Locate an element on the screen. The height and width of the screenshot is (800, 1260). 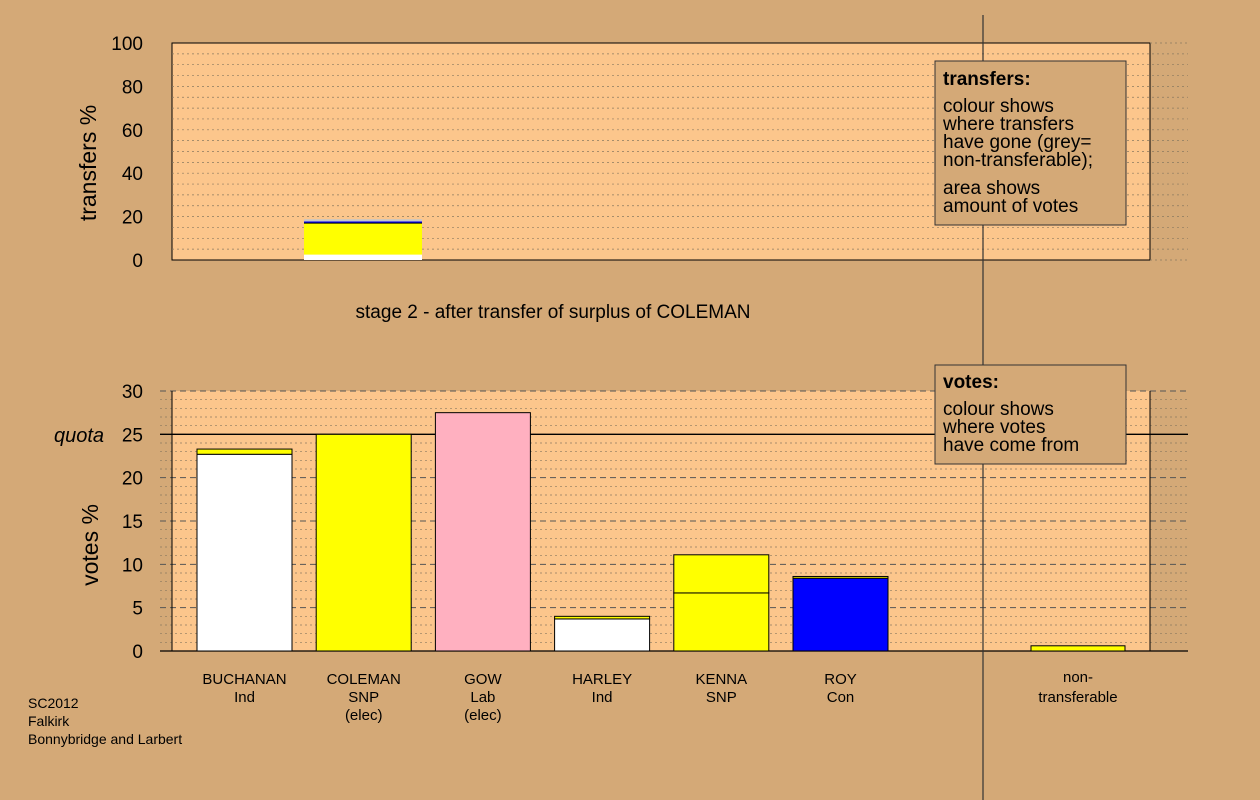
vote-segment-gow is located at coordinates (482, 532).